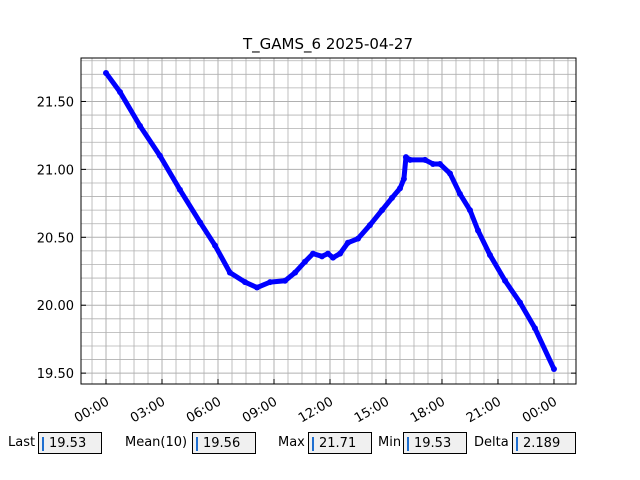 Image resolution: width=640 pixels, height=480 pixels. What do you see at coordinates (340, 443) in the screenshot?
I see `stat-value: 21.71` at bounding box center [340, 443].